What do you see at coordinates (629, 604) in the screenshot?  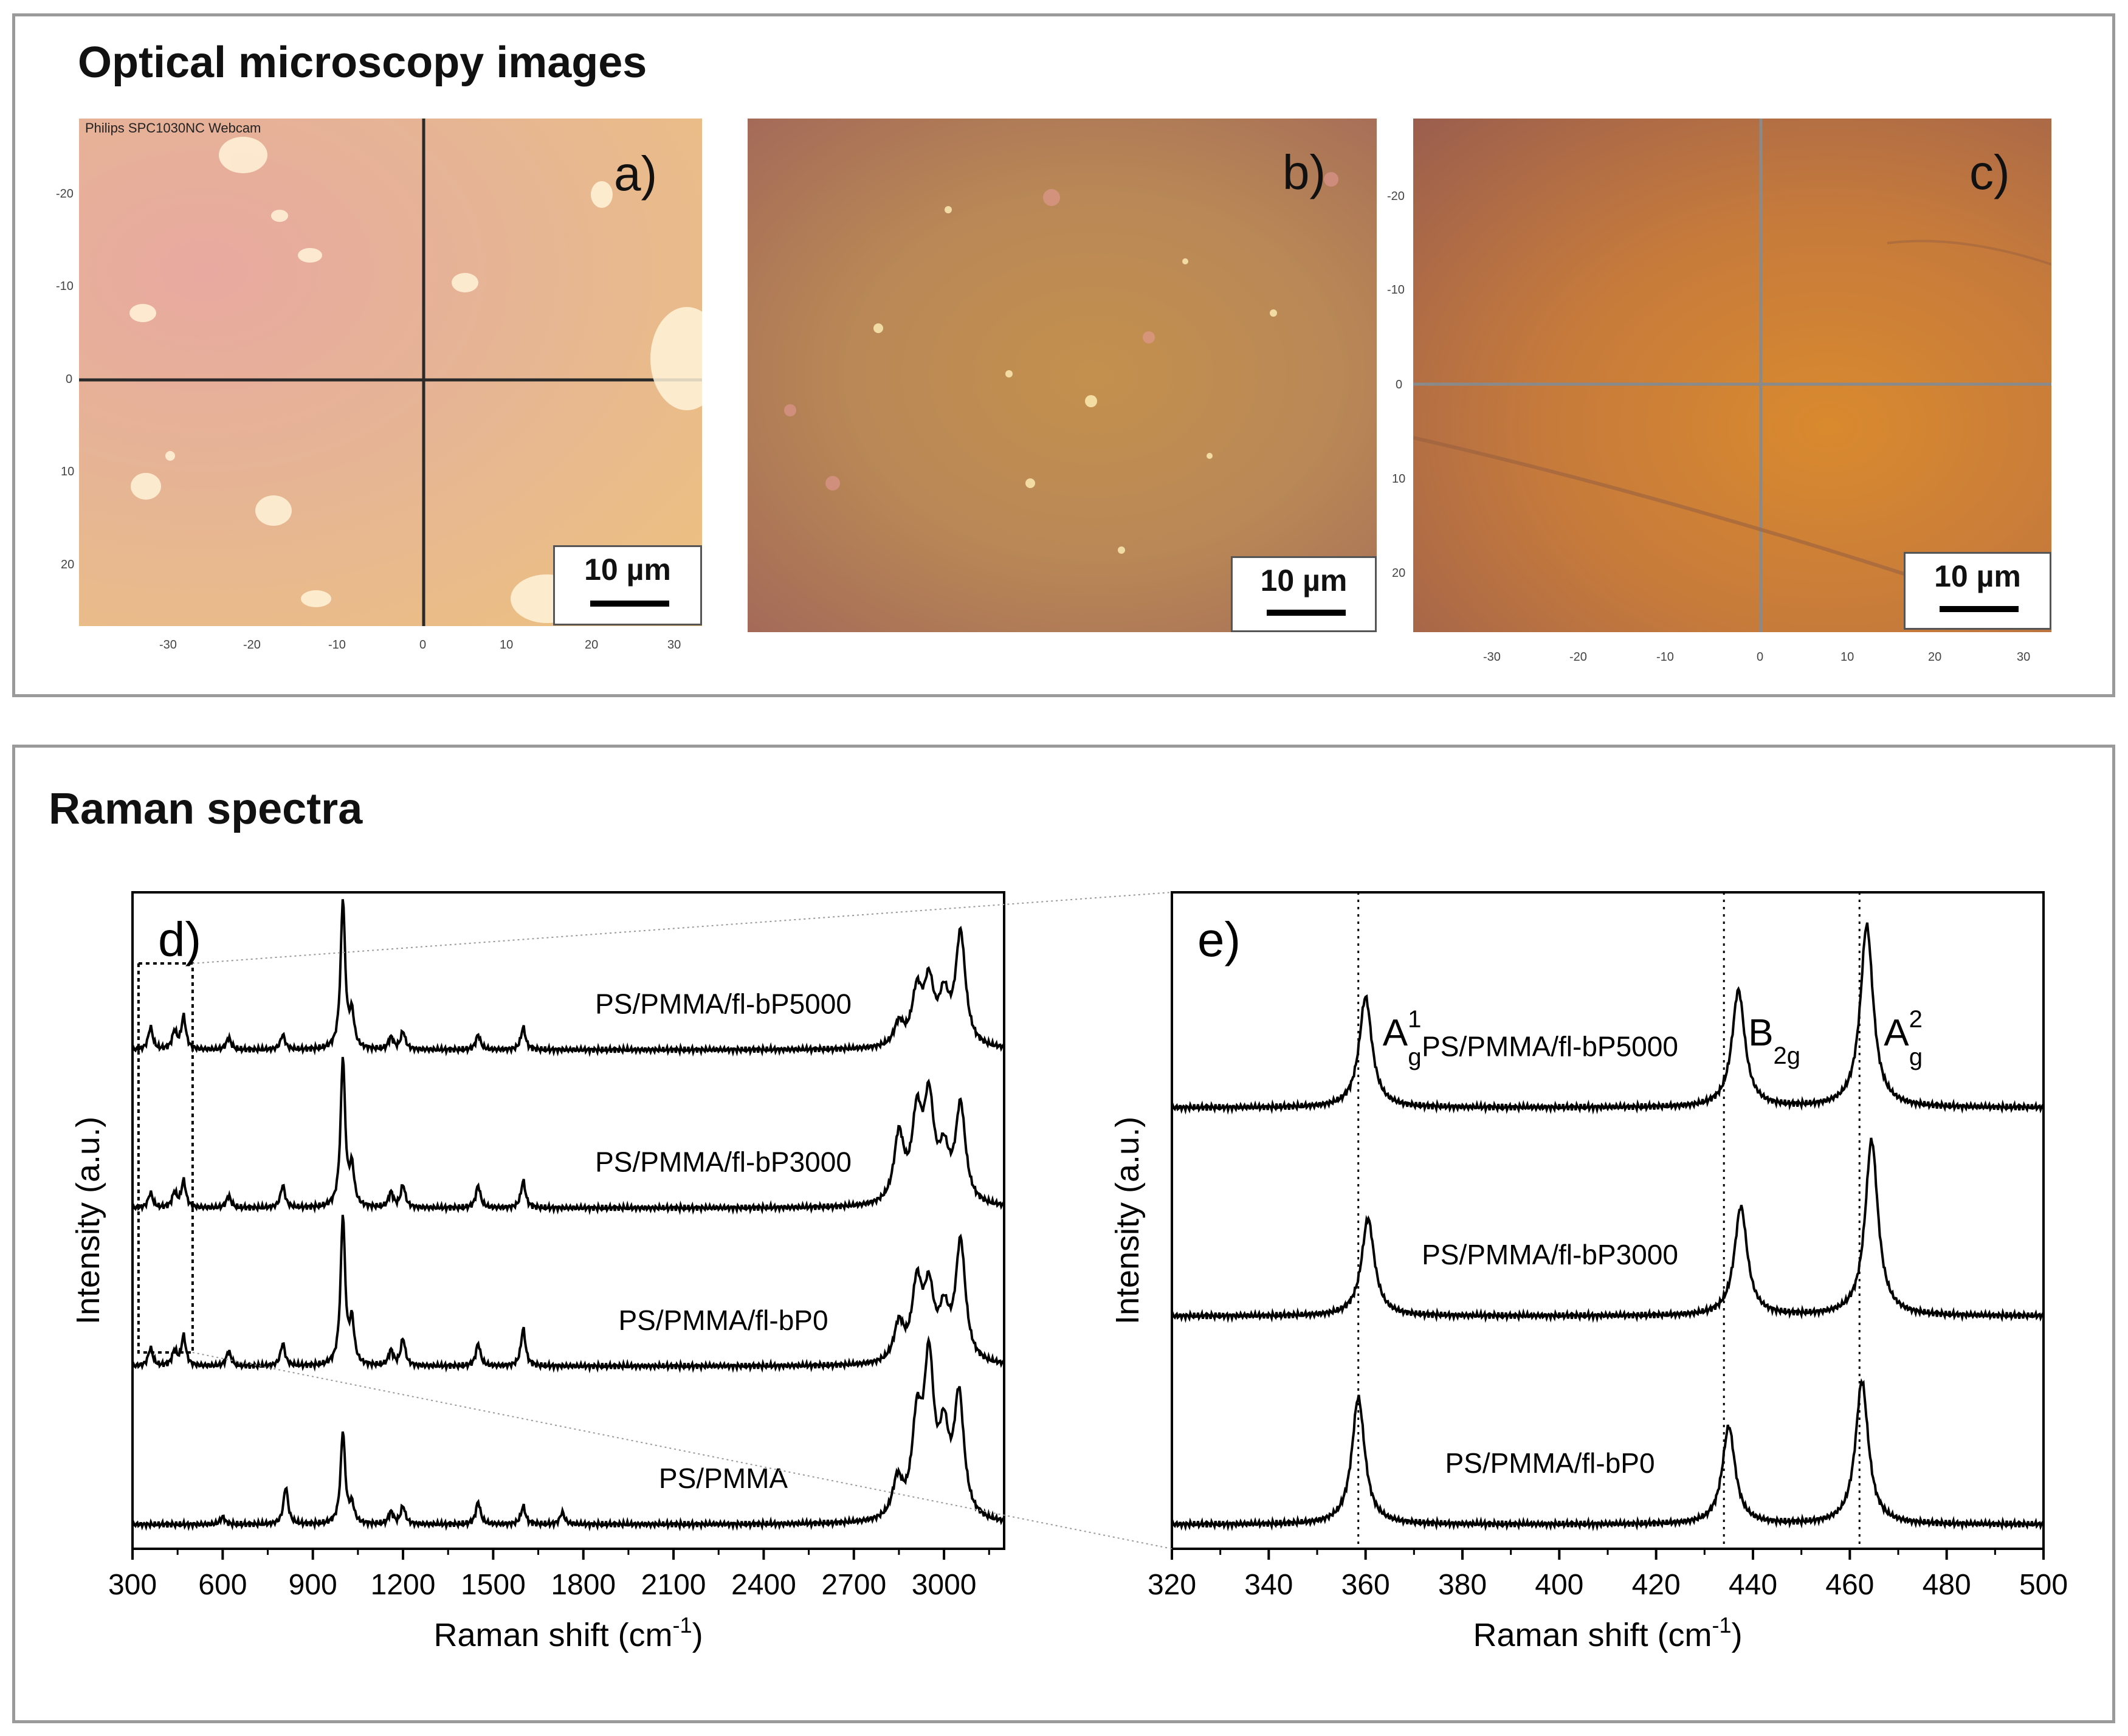 I see `scalebar-a-line` at bounding box center [629, 604].